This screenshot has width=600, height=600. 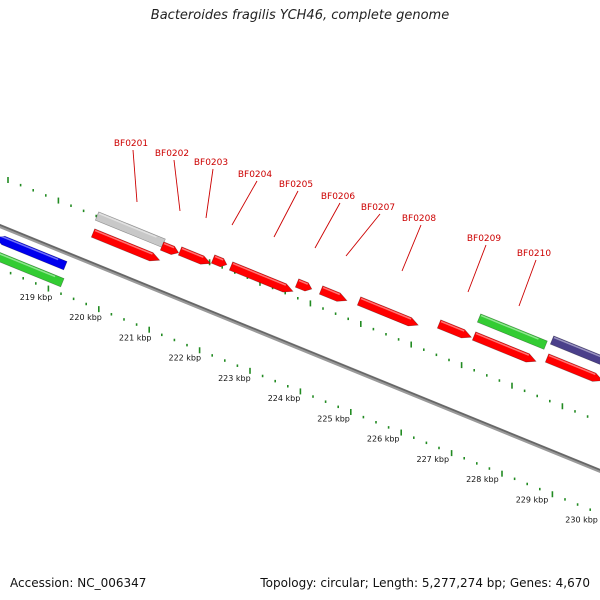 I want to click on scale-label: 220 kbp, so click(x=85, y=317).